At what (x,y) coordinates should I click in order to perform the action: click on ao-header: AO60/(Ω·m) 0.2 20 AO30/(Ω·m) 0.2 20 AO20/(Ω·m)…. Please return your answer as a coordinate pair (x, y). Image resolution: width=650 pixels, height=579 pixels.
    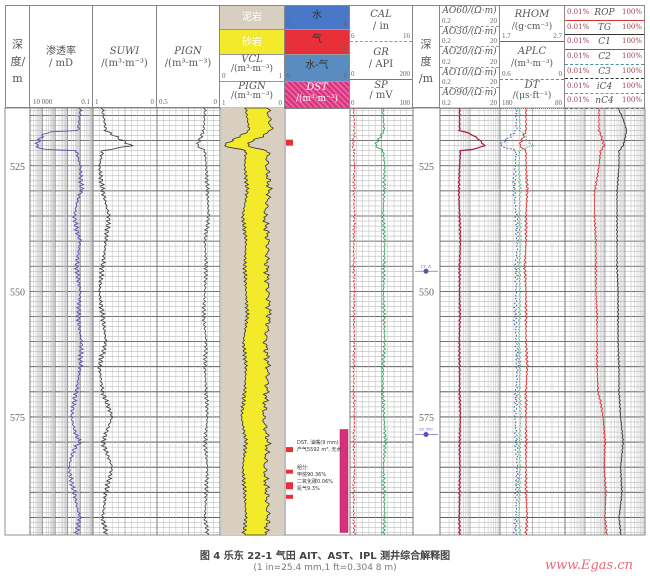
    Looking at the image, I should click on (470, 57).